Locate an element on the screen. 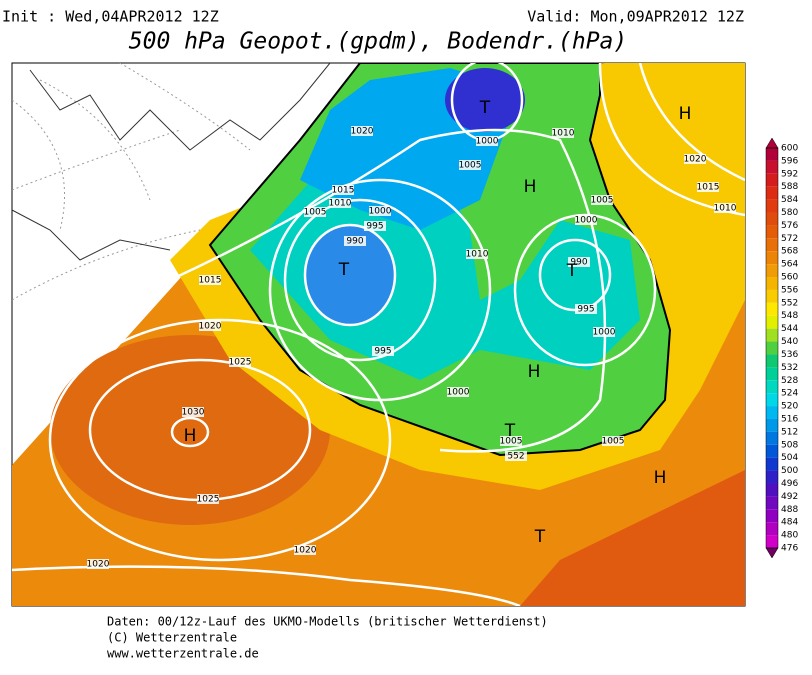 This screenshot has width=812, height=675. footer-copyright: (C) Wetterzentrale is located at coordinates (172, 638).